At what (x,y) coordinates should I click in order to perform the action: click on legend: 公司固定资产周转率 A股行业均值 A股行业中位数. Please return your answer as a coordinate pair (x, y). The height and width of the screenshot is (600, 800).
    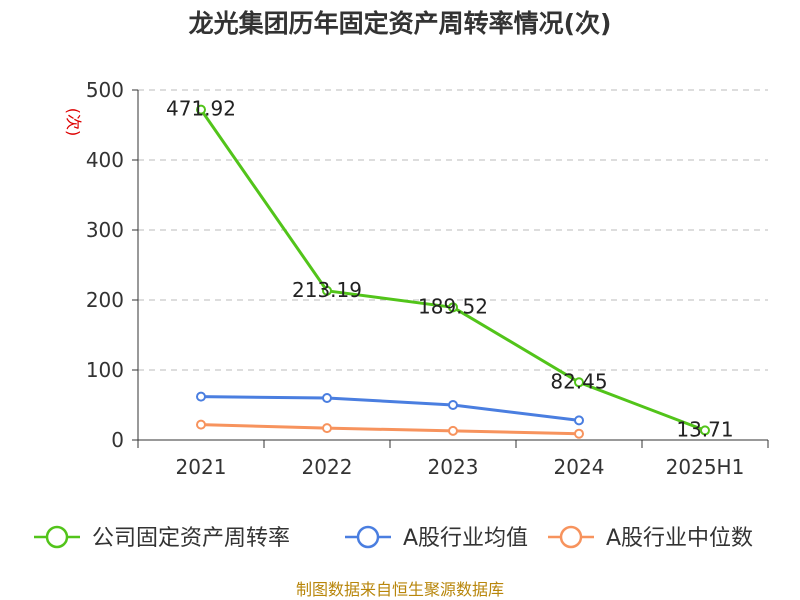
    Looking at the image, I should click on (393, 538).